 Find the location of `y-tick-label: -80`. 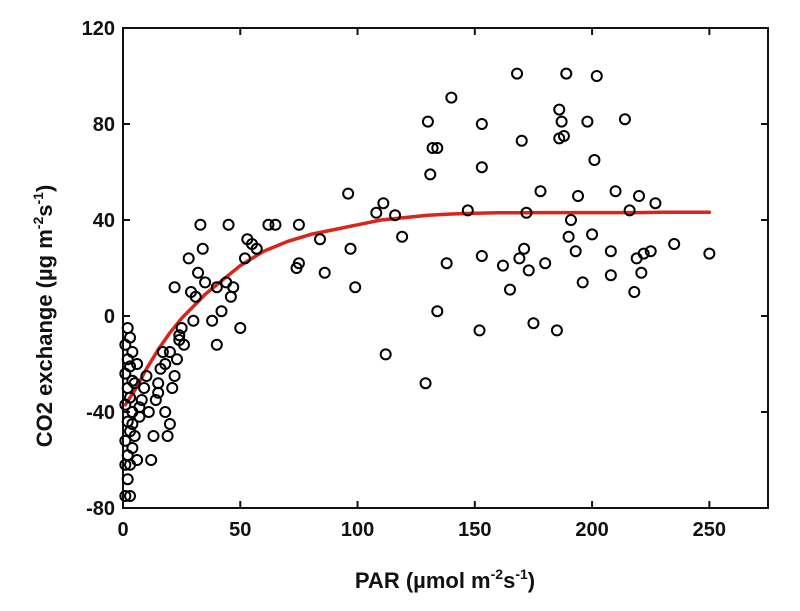

y-tick-label: -80 is located at coordinates (100, 509).